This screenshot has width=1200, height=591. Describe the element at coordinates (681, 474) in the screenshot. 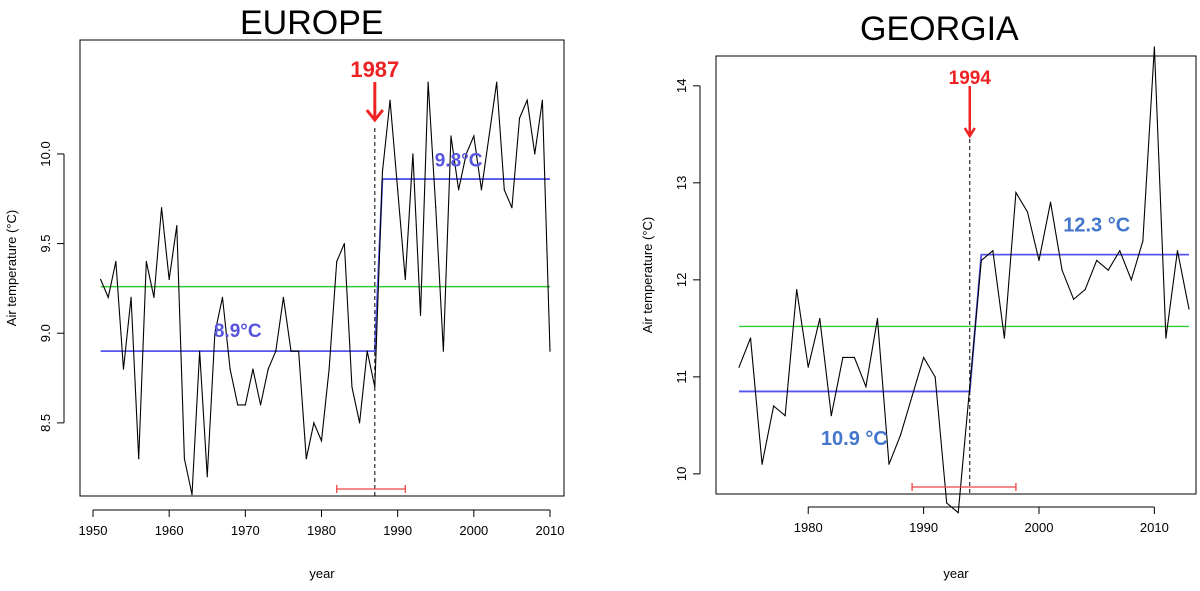

I see `georgia-y-tick-label: 10` at that location.